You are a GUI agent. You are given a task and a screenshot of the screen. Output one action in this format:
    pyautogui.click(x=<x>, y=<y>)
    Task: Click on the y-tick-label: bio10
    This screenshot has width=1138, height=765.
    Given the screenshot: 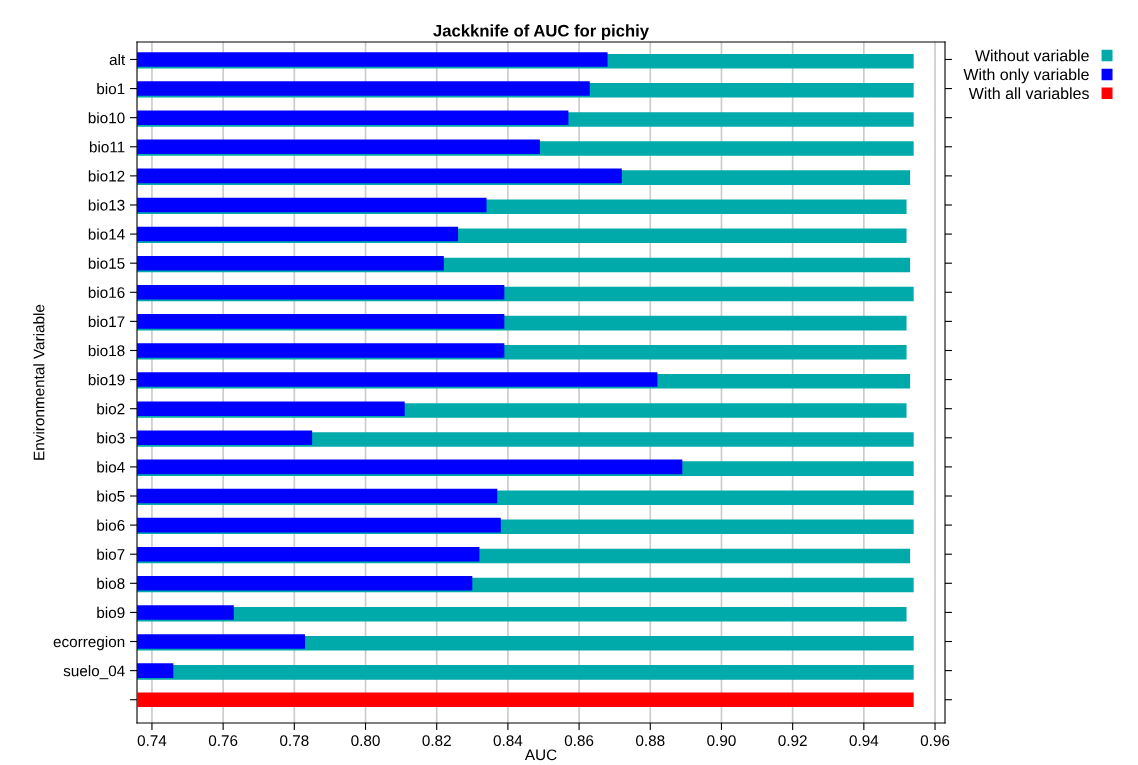 What is the action you would take?
    pyautogui.click(x=106, y=118)
    